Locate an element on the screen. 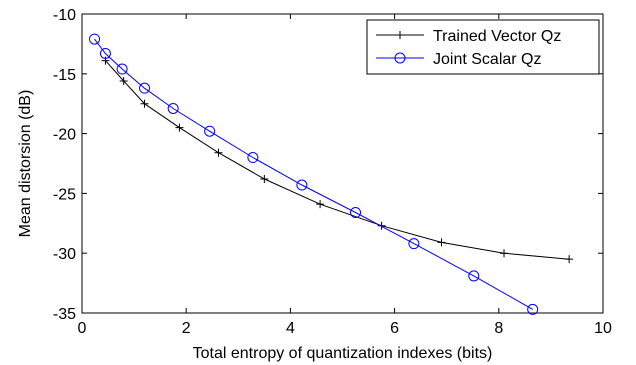  legend-box is located at coordinates (483, 47).